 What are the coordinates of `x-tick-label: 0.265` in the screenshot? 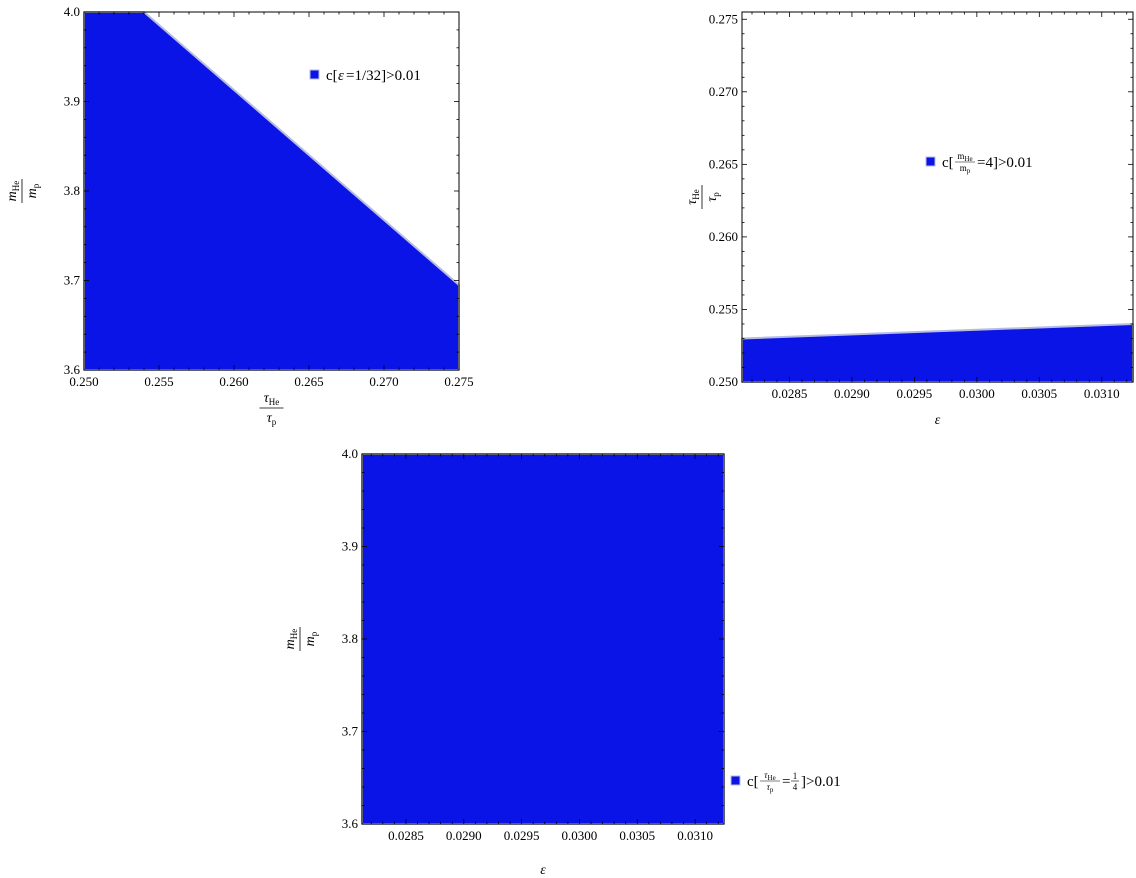 It's located at (308, 381).